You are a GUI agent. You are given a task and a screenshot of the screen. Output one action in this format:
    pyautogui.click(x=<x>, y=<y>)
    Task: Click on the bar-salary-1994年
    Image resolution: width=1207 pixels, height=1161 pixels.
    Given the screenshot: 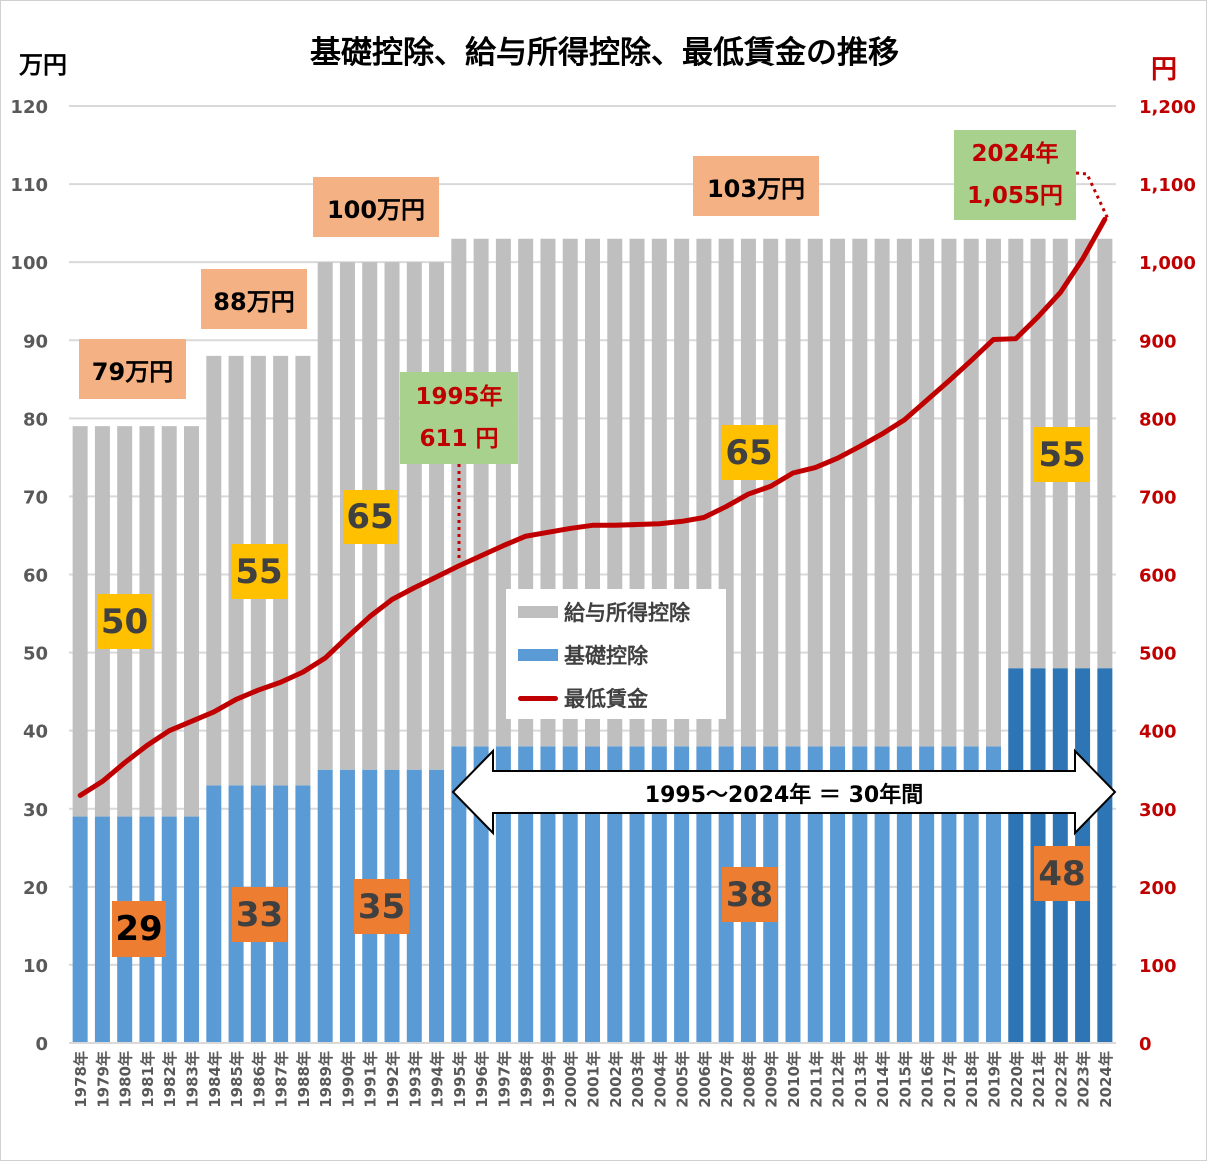 What is the action you would take?
    pyautogui.click(x=437, y=516)
    